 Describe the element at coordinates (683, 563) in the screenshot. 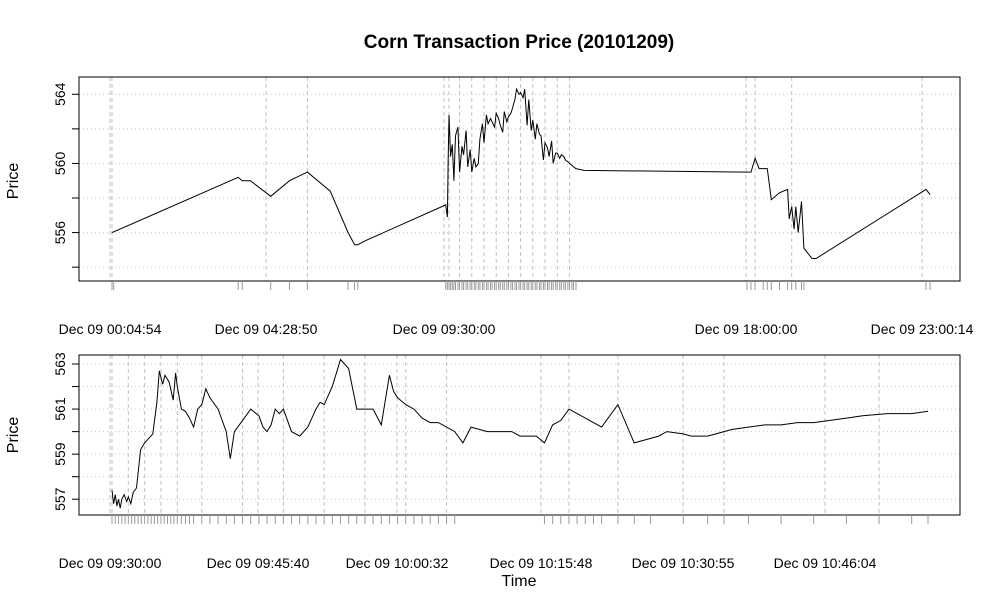

I see `bottom-x-tick-label: Dec 09 10:30:55` at that location.